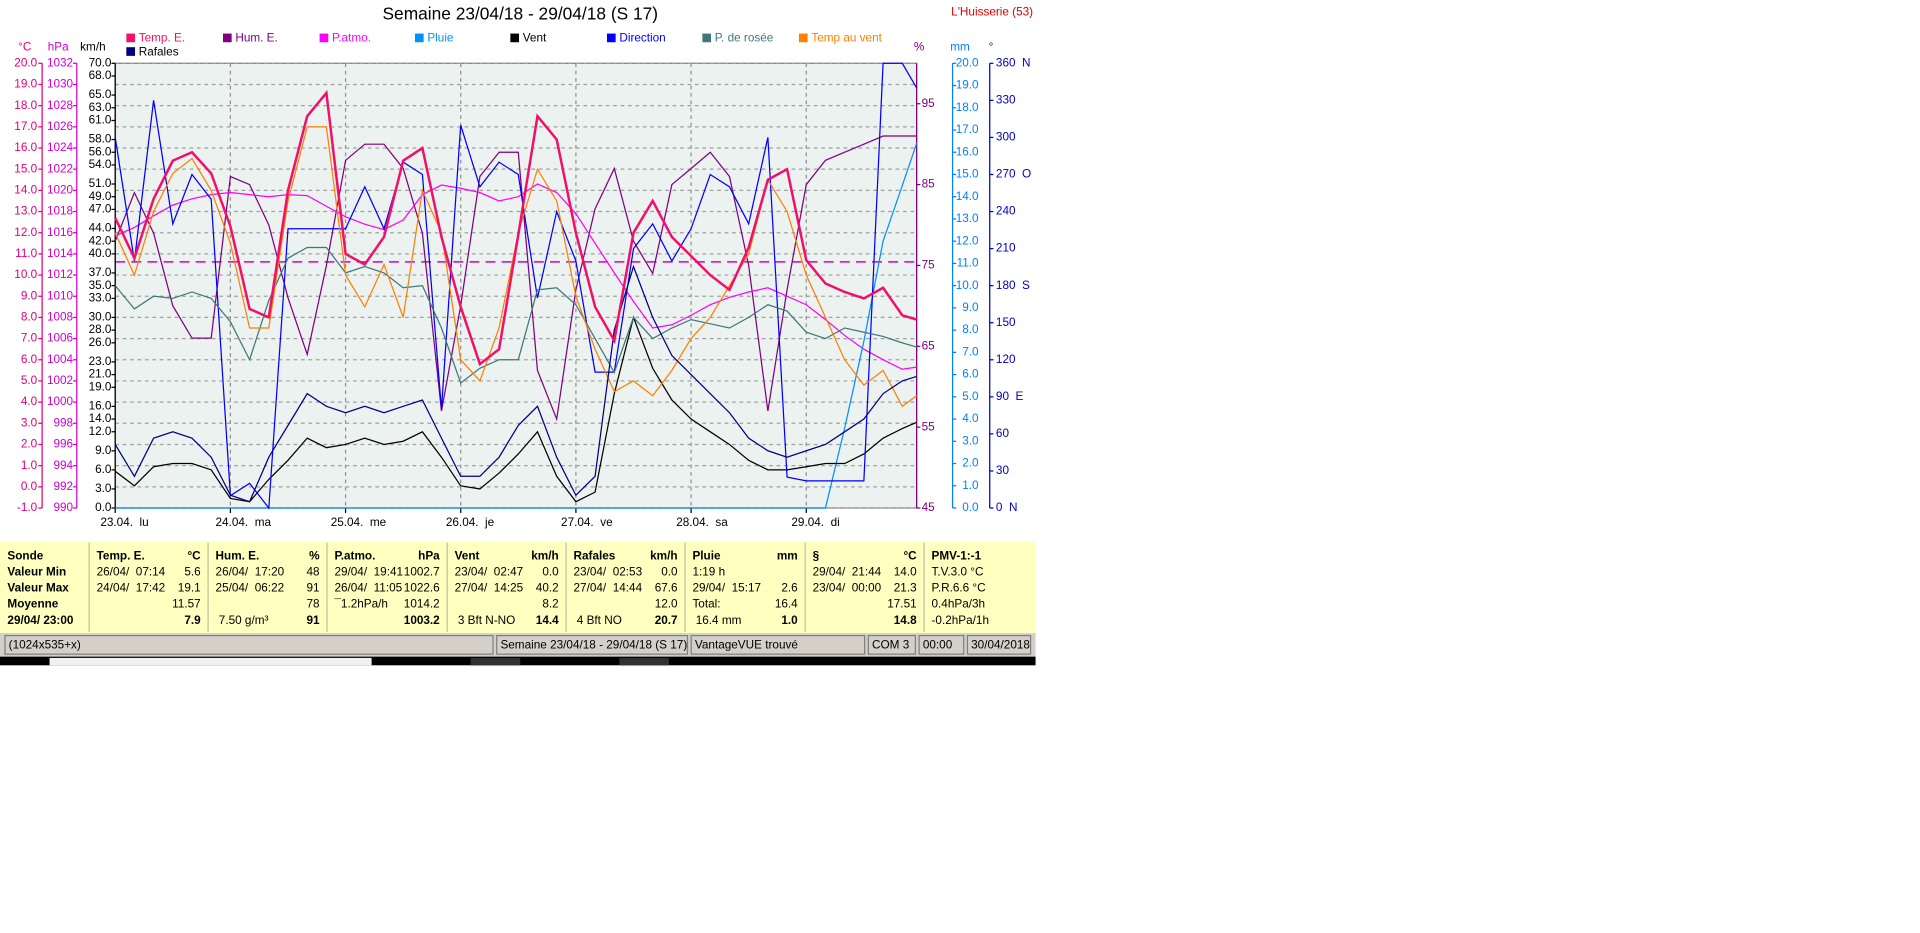  Describe the element at coordinates (608, 572) in the screenshot. I see `cell-label: 23/04/ 02:53` at that location.